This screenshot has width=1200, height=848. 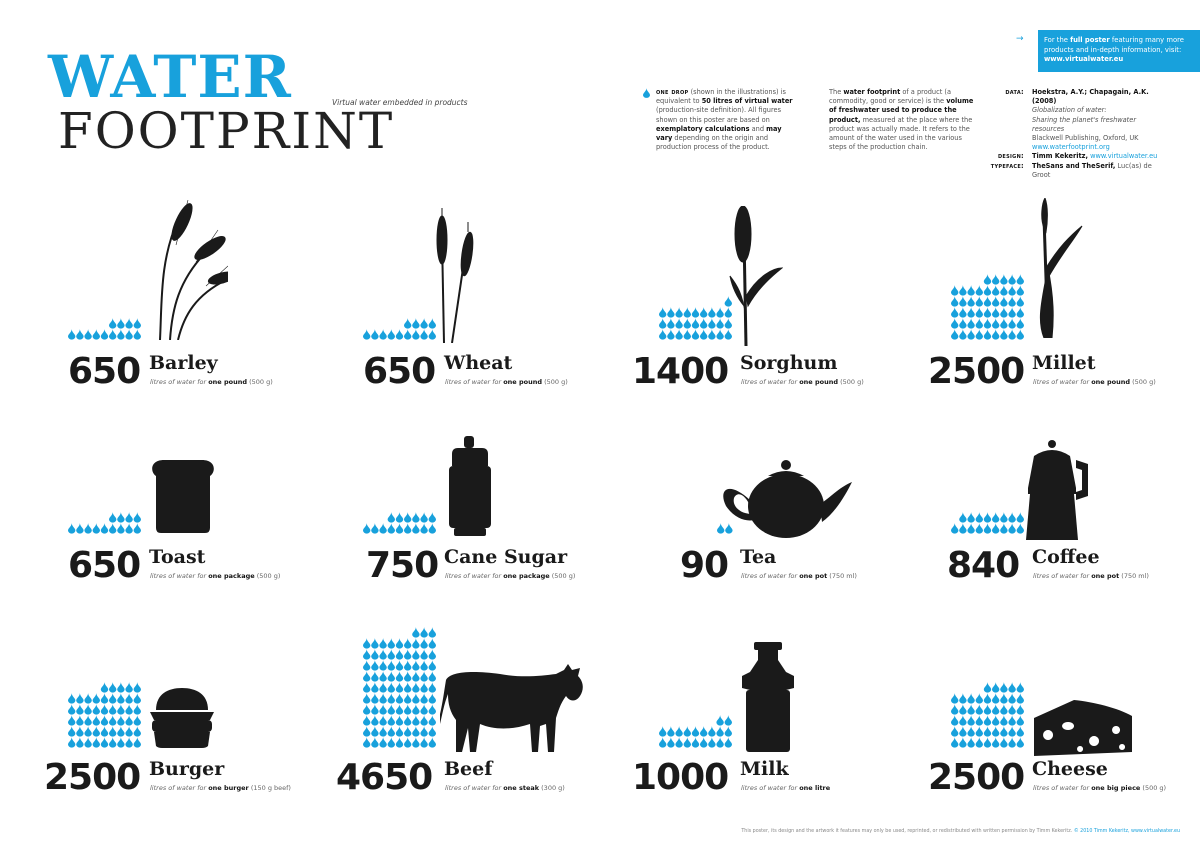 What do you see at coordinates (187, 769) in the screenshot?
I see `product-name-burger: Burger` at bounding box center [187, 769].